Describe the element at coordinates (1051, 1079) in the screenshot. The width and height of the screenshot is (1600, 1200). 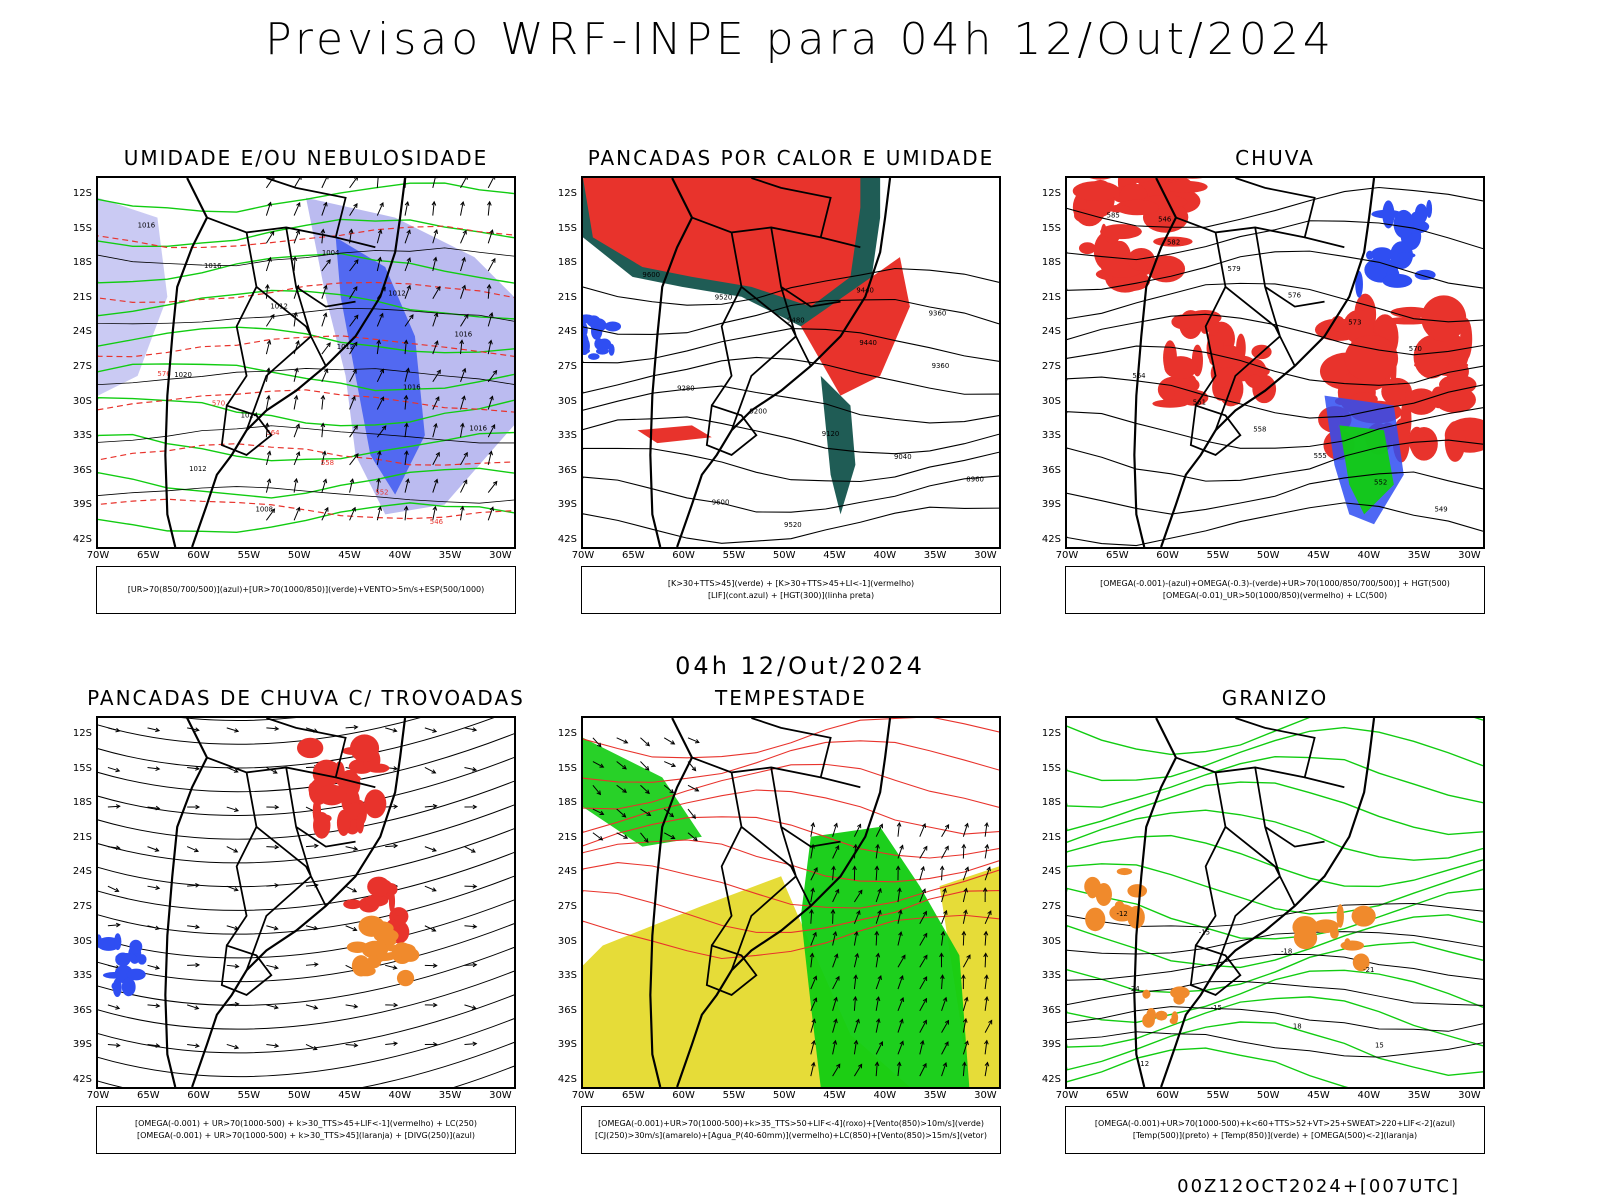
I see `lat-tick-label: 42S` at that location.